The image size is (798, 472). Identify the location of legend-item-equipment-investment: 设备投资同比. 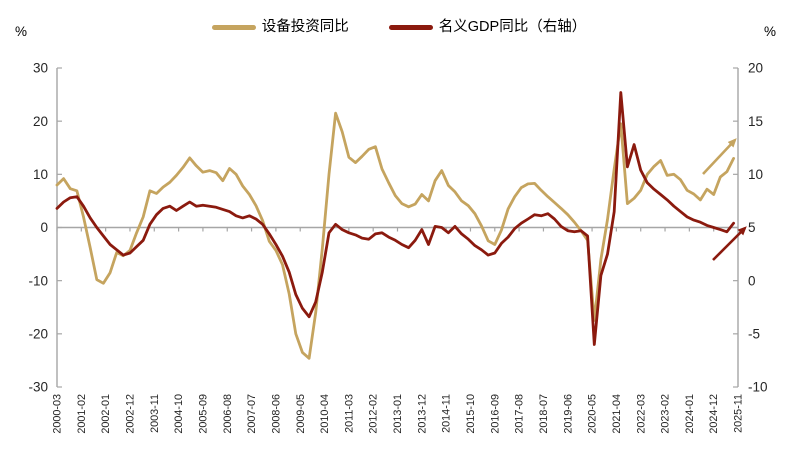
(280, 27).